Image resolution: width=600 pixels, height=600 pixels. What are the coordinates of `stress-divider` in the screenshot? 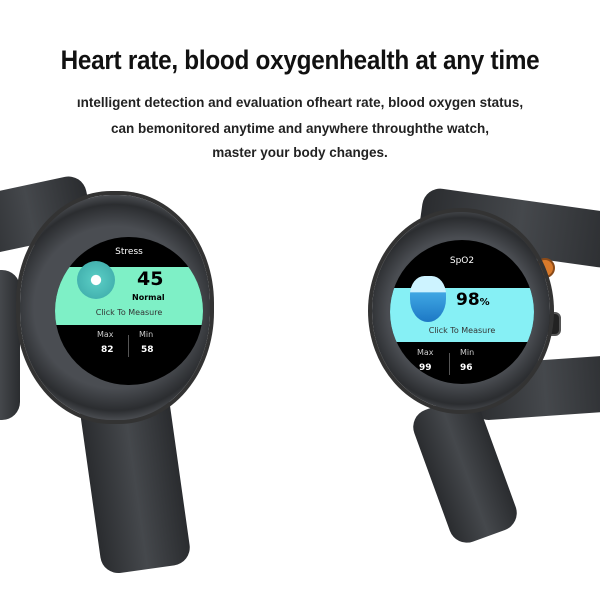 It's located at (128, 346).